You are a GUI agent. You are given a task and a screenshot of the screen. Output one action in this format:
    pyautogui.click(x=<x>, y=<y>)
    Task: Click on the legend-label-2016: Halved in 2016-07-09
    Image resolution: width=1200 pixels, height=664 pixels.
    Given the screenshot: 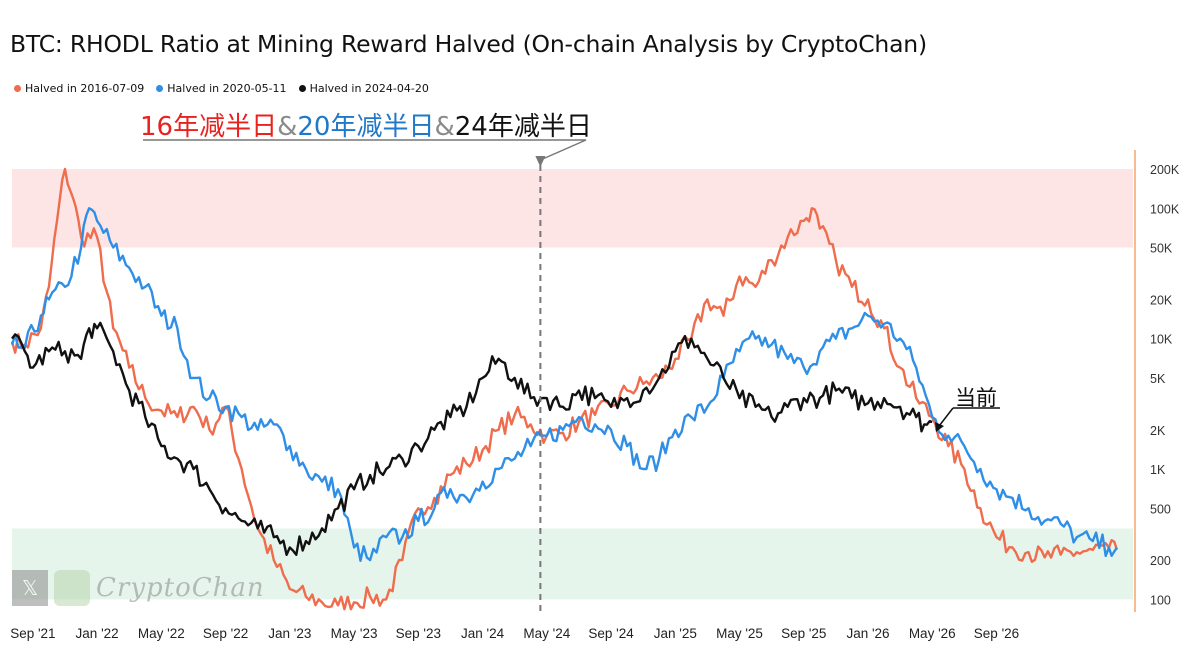 What is the action you would take?
    pyautogui.click(x=85, y=88)
    